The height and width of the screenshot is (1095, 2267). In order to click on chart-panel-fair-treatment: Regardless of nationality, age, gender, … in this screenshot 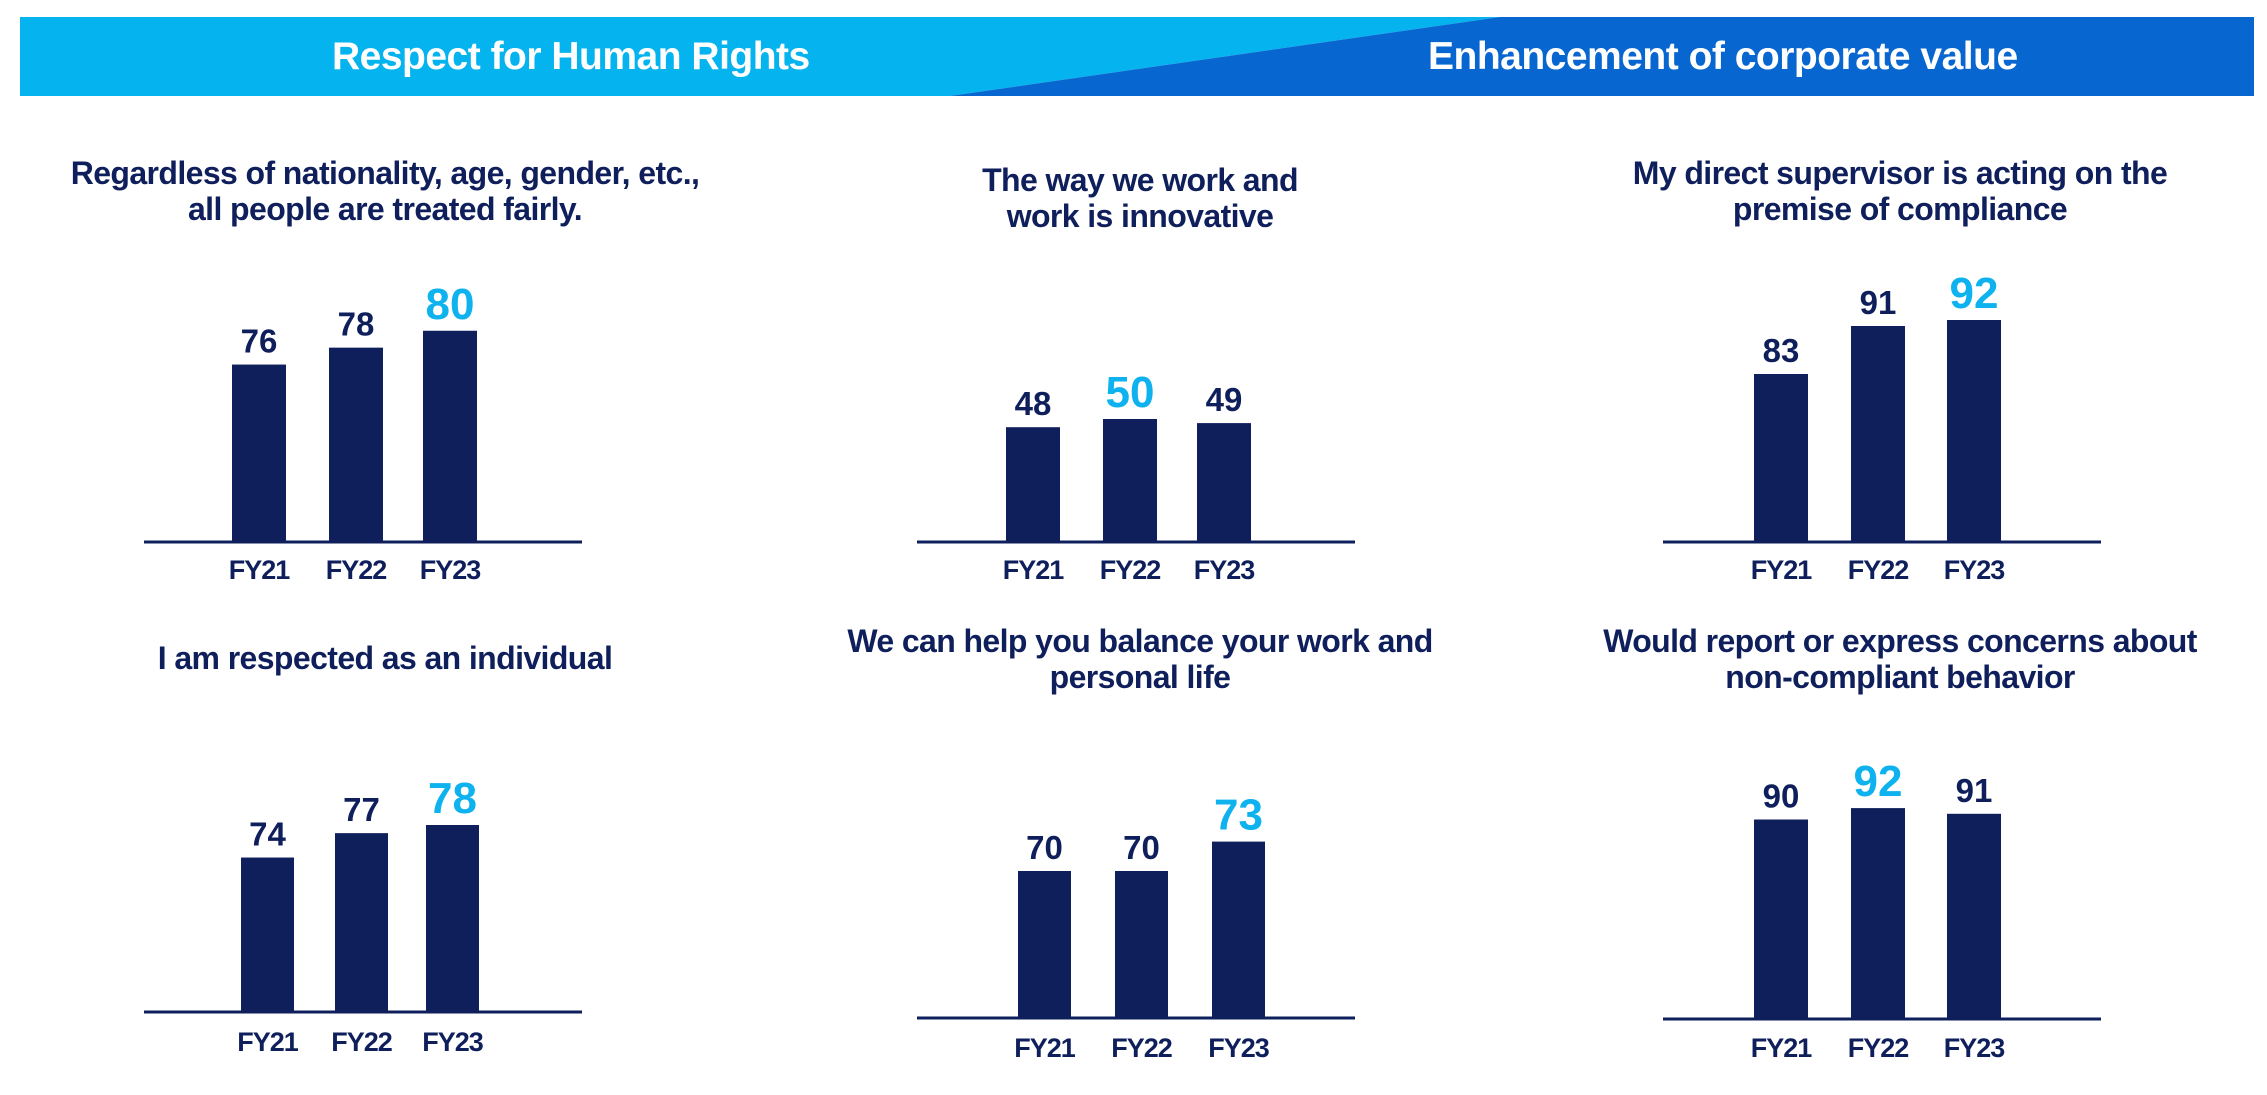, I will do `click(385, 375)`.